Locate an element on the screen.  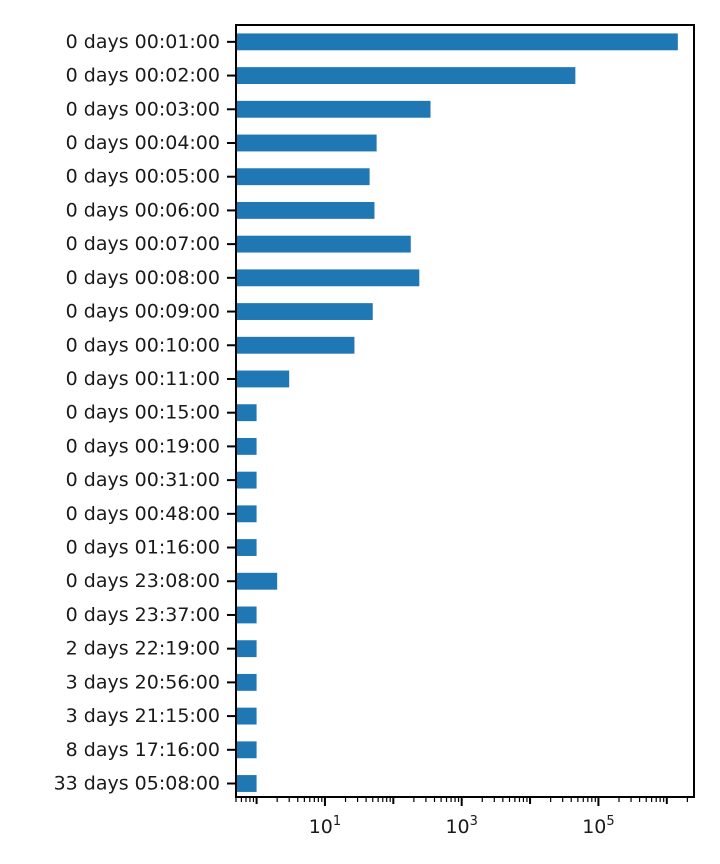
y-tick-label-21: 8 days 17:16:00 is located at coordinates (143, 750).